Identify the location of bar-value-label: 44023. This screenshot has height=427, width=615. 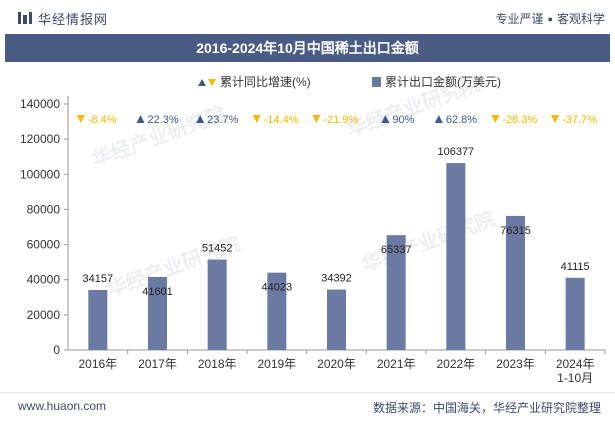
(277, 288).